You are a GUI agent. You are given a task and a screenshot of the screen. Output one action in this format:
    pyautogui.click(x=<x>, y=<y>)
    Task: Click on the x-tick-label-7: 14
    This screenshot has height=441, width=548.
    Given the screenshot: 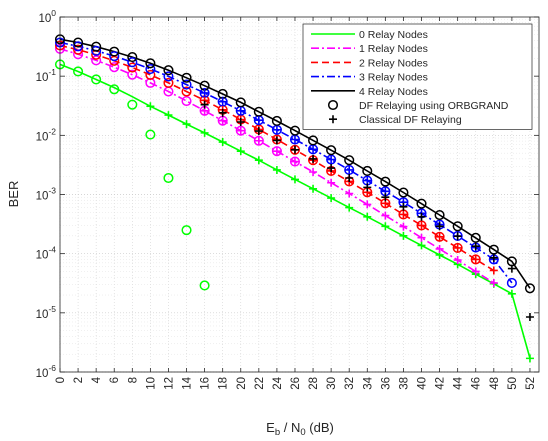 What is the action you would take?
    pyautogui.click(x=188, y=382)
    